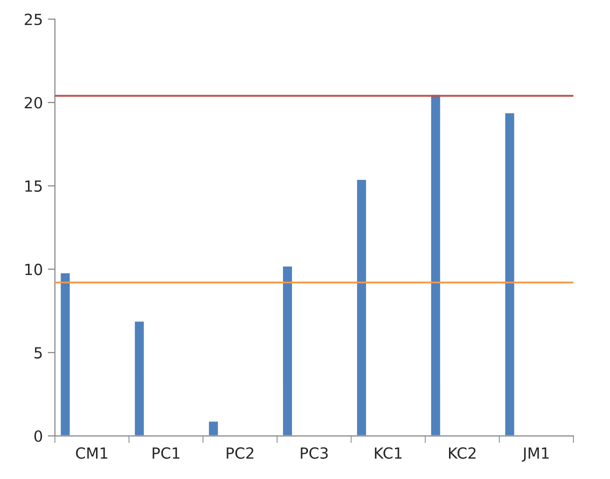 The image size is (610, 479). What do you see at coordinates (314, 453) in the screenshot?
I see `x-tick-label: PC3` at bounding box center [314, 453].